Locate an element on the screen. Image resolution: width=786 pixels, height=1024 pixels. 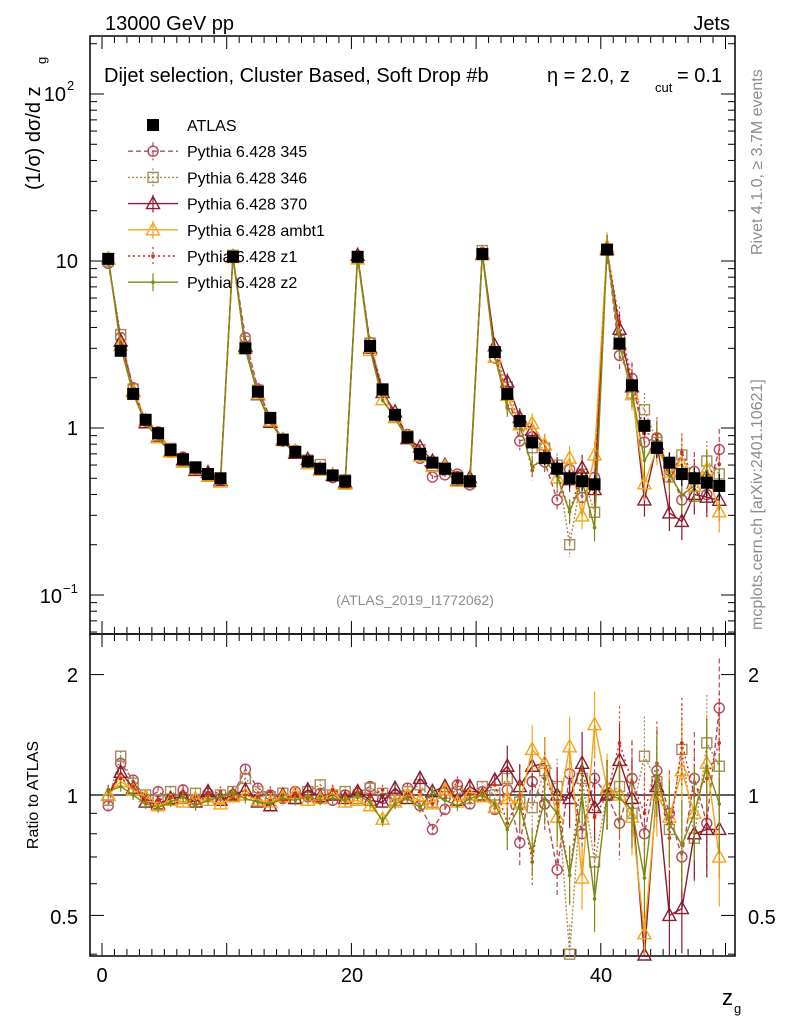
svg-text: cut is located at coordinates (664, 87).